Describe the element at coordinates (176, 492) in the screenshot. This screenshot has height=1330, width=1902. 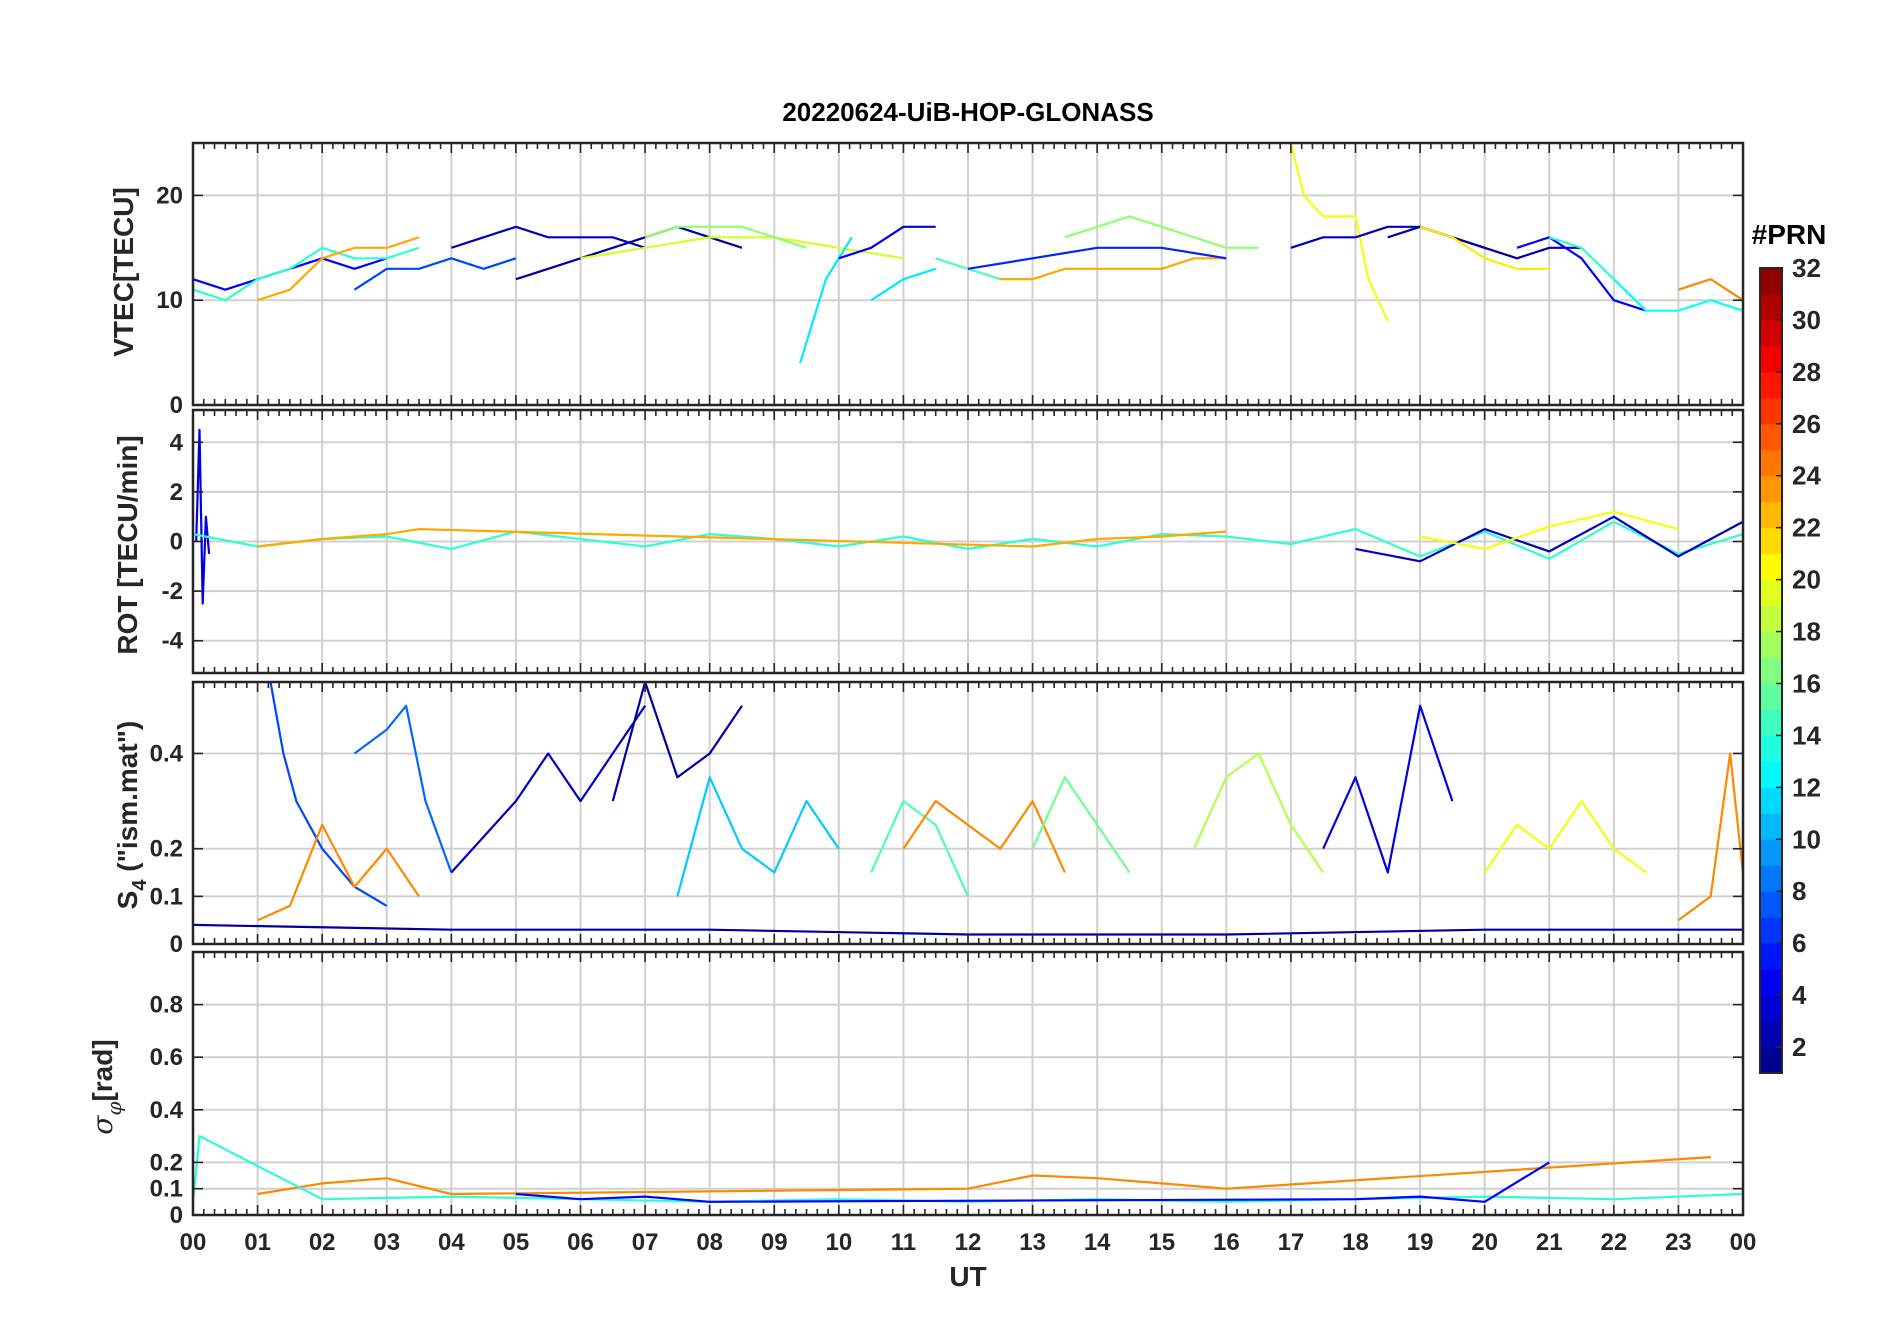
I see `y-tick-label: 2` at that location.